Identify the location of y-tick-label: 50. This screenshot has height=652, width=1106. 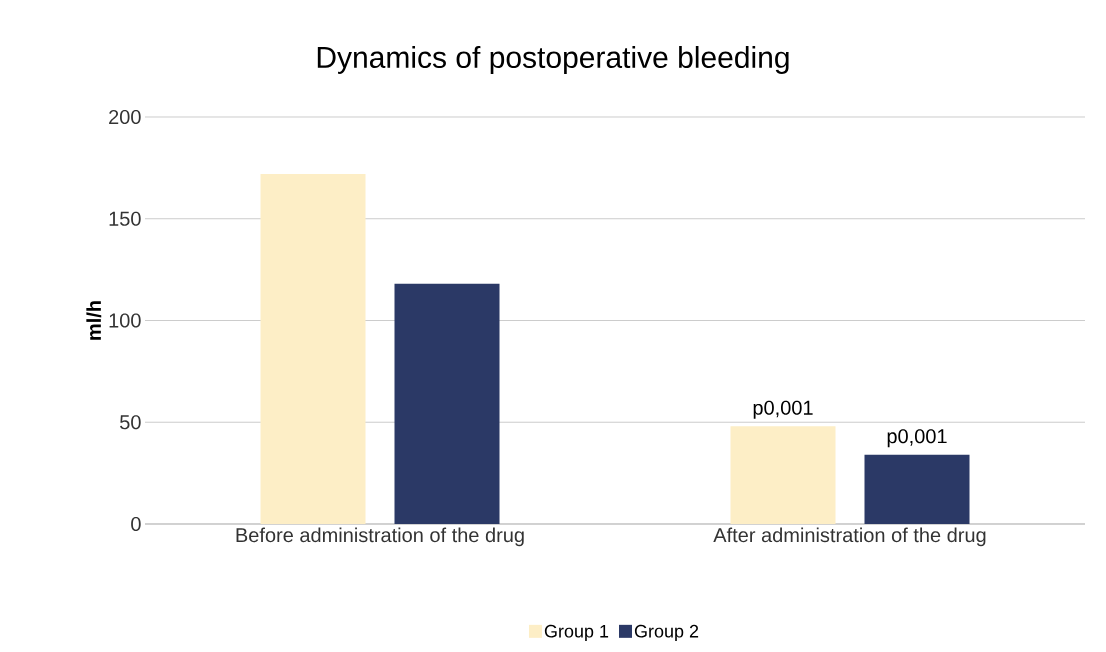
(130, 422).